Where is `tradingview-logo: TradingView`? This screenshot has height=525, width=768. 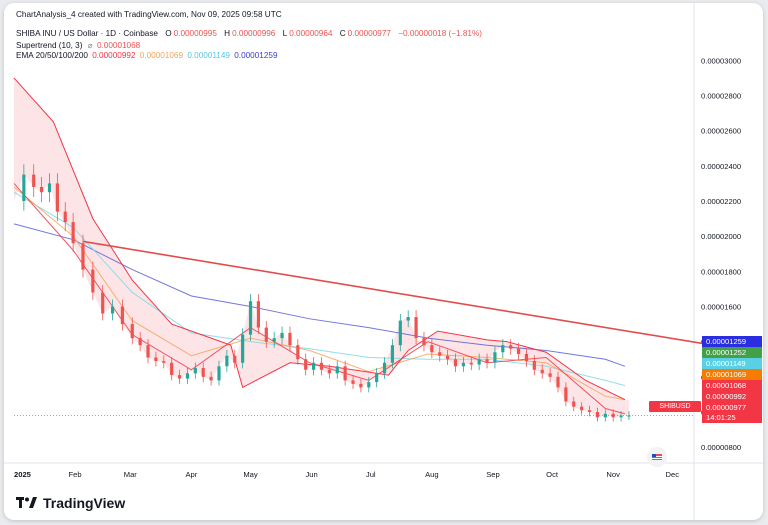 tradingview-logo: TradingView is located at coordinates (70, 503).